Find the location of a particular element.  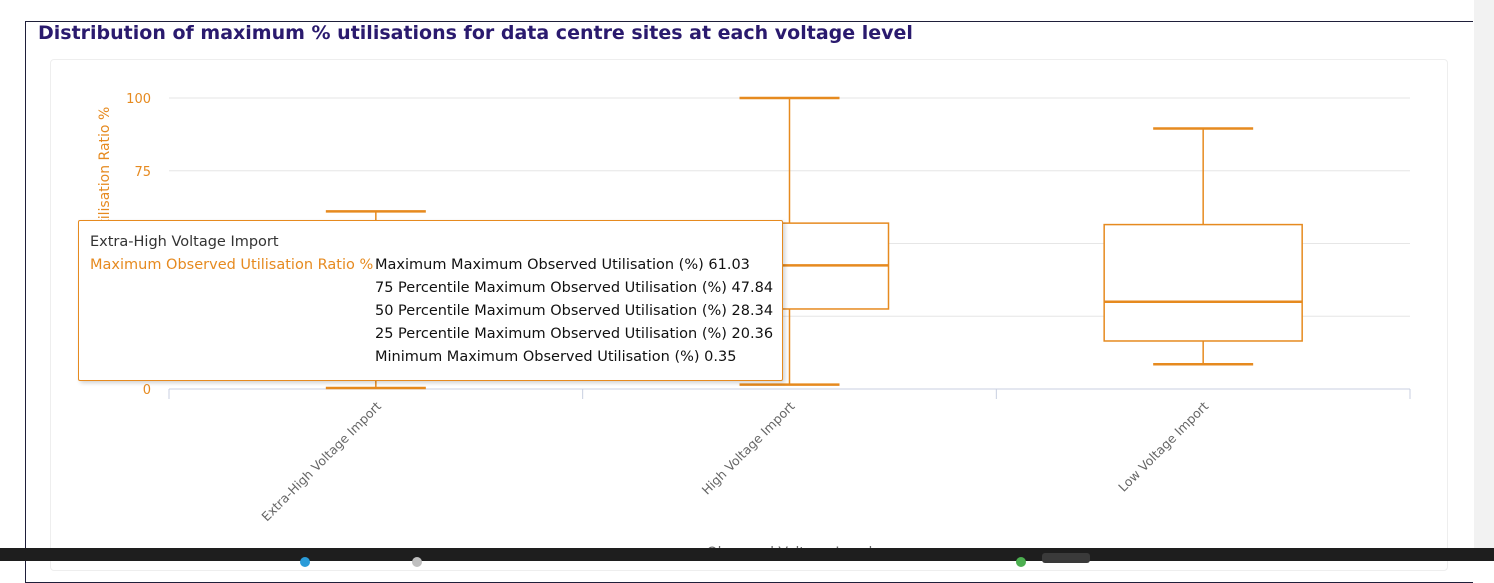

y-tick-label: 0 is located at coordinates (147, 390).